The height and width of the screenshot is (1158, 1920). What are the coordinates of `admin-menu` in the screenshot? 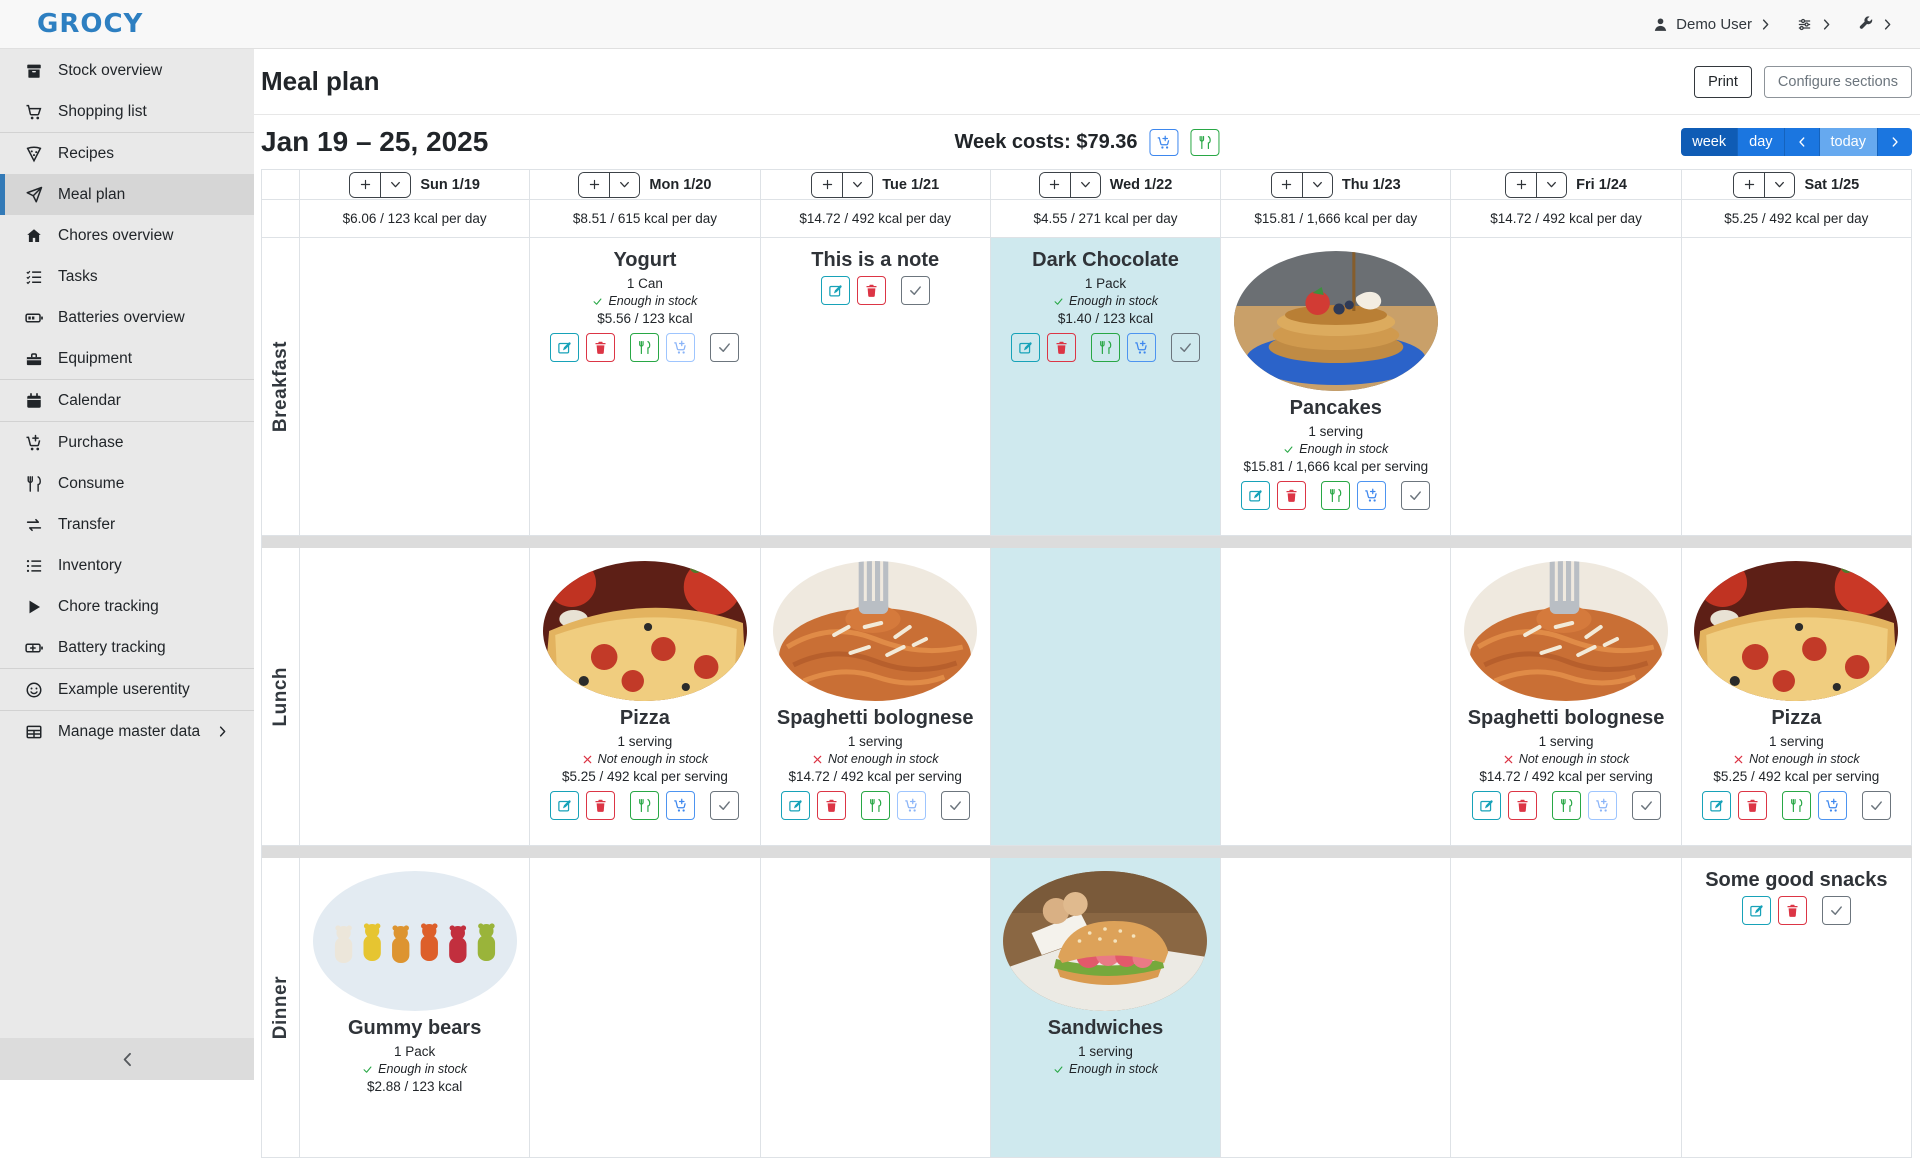 It's located at (1875, 24).